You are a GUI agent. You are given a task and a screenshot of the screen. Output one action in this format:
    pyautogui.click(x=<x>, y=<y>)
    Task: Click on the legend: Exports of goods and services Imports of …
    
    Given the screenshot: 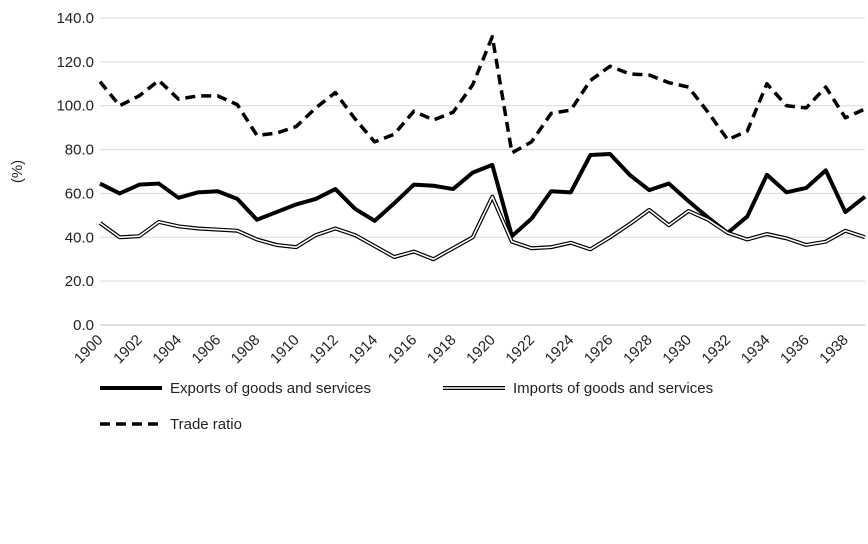 What is the action you would take?
    pyautogui.click(x=406, y=406)
    